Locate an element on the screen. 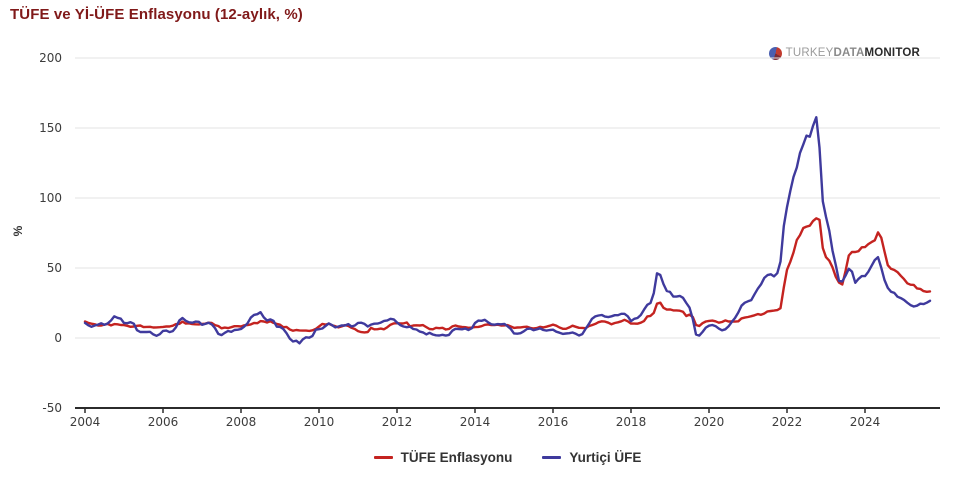 Image resolution: width=960 pixels, height=479 pixels. logo-text: TURKEYDATAMONITOR is located at coordinates (853, 53).